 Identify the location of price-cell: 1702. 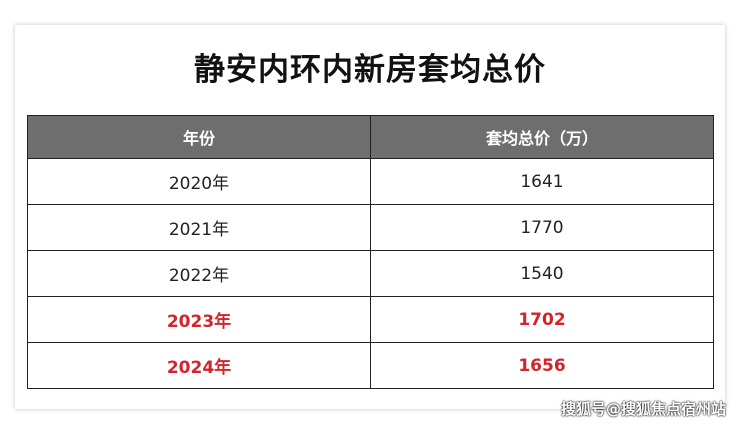
(542, 319).